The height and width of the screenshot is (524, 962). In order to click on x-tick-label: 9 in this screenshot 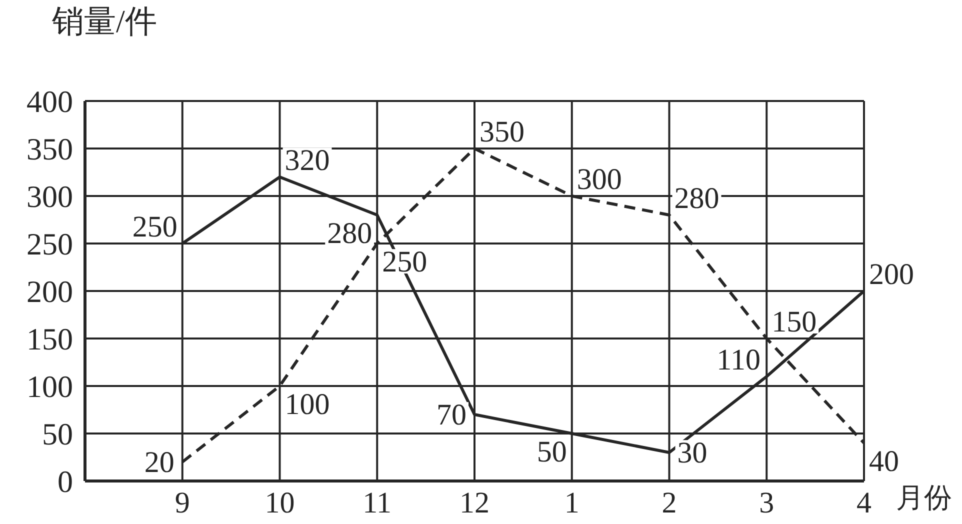, I will do `click(182, 503)`.